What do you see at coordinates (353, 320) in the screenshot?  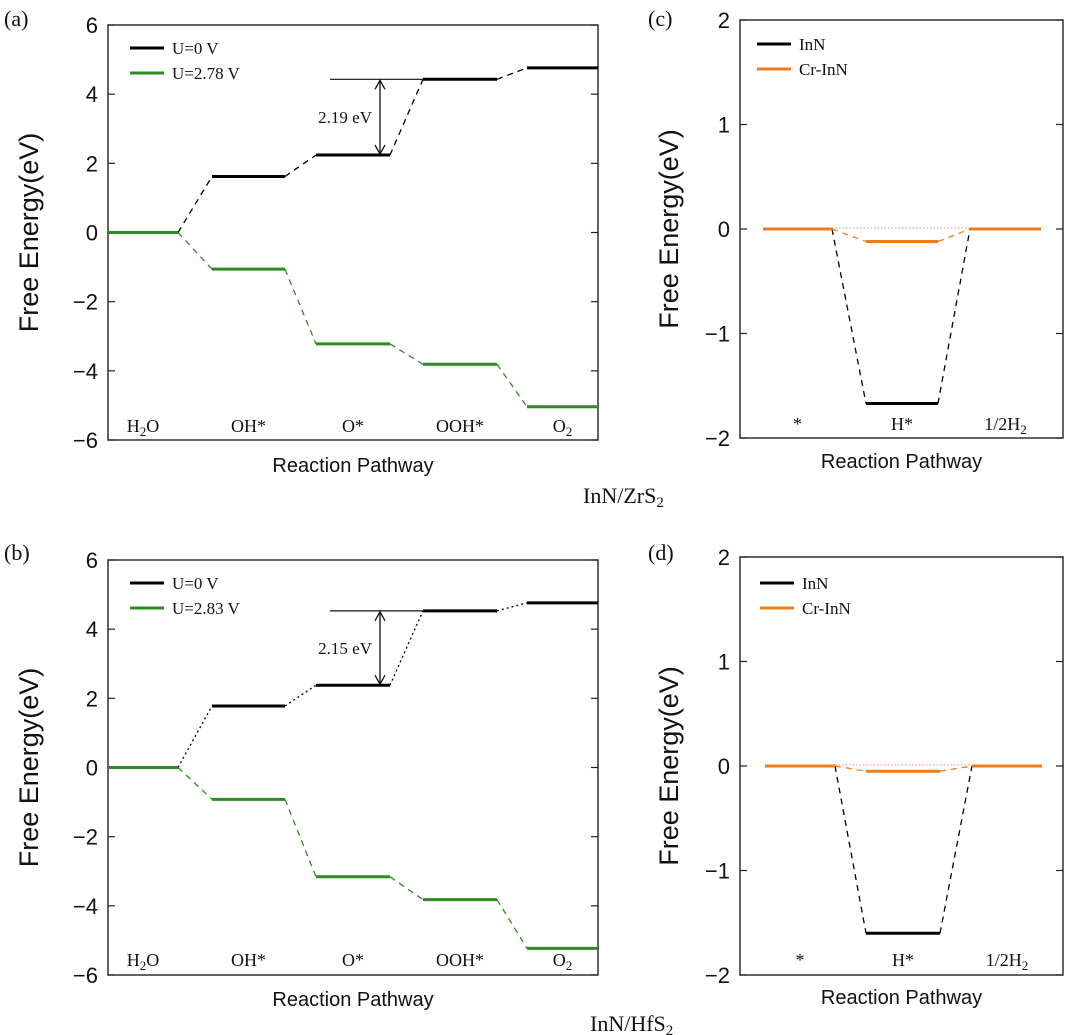 I see `series-u-2-78-v` at bounding box center [353, 320].